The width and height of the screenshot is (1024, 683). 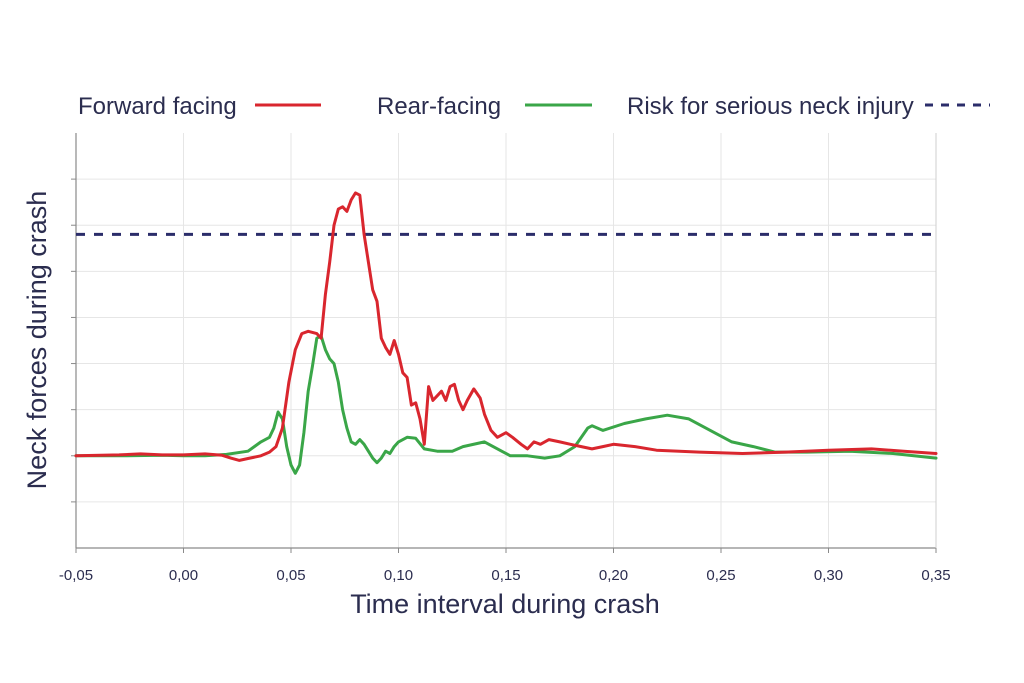 What do you see at coordinates (613, 575) in the screenshot?
I see `x-tick-label: 0,20` at bounding box center [613, 575].